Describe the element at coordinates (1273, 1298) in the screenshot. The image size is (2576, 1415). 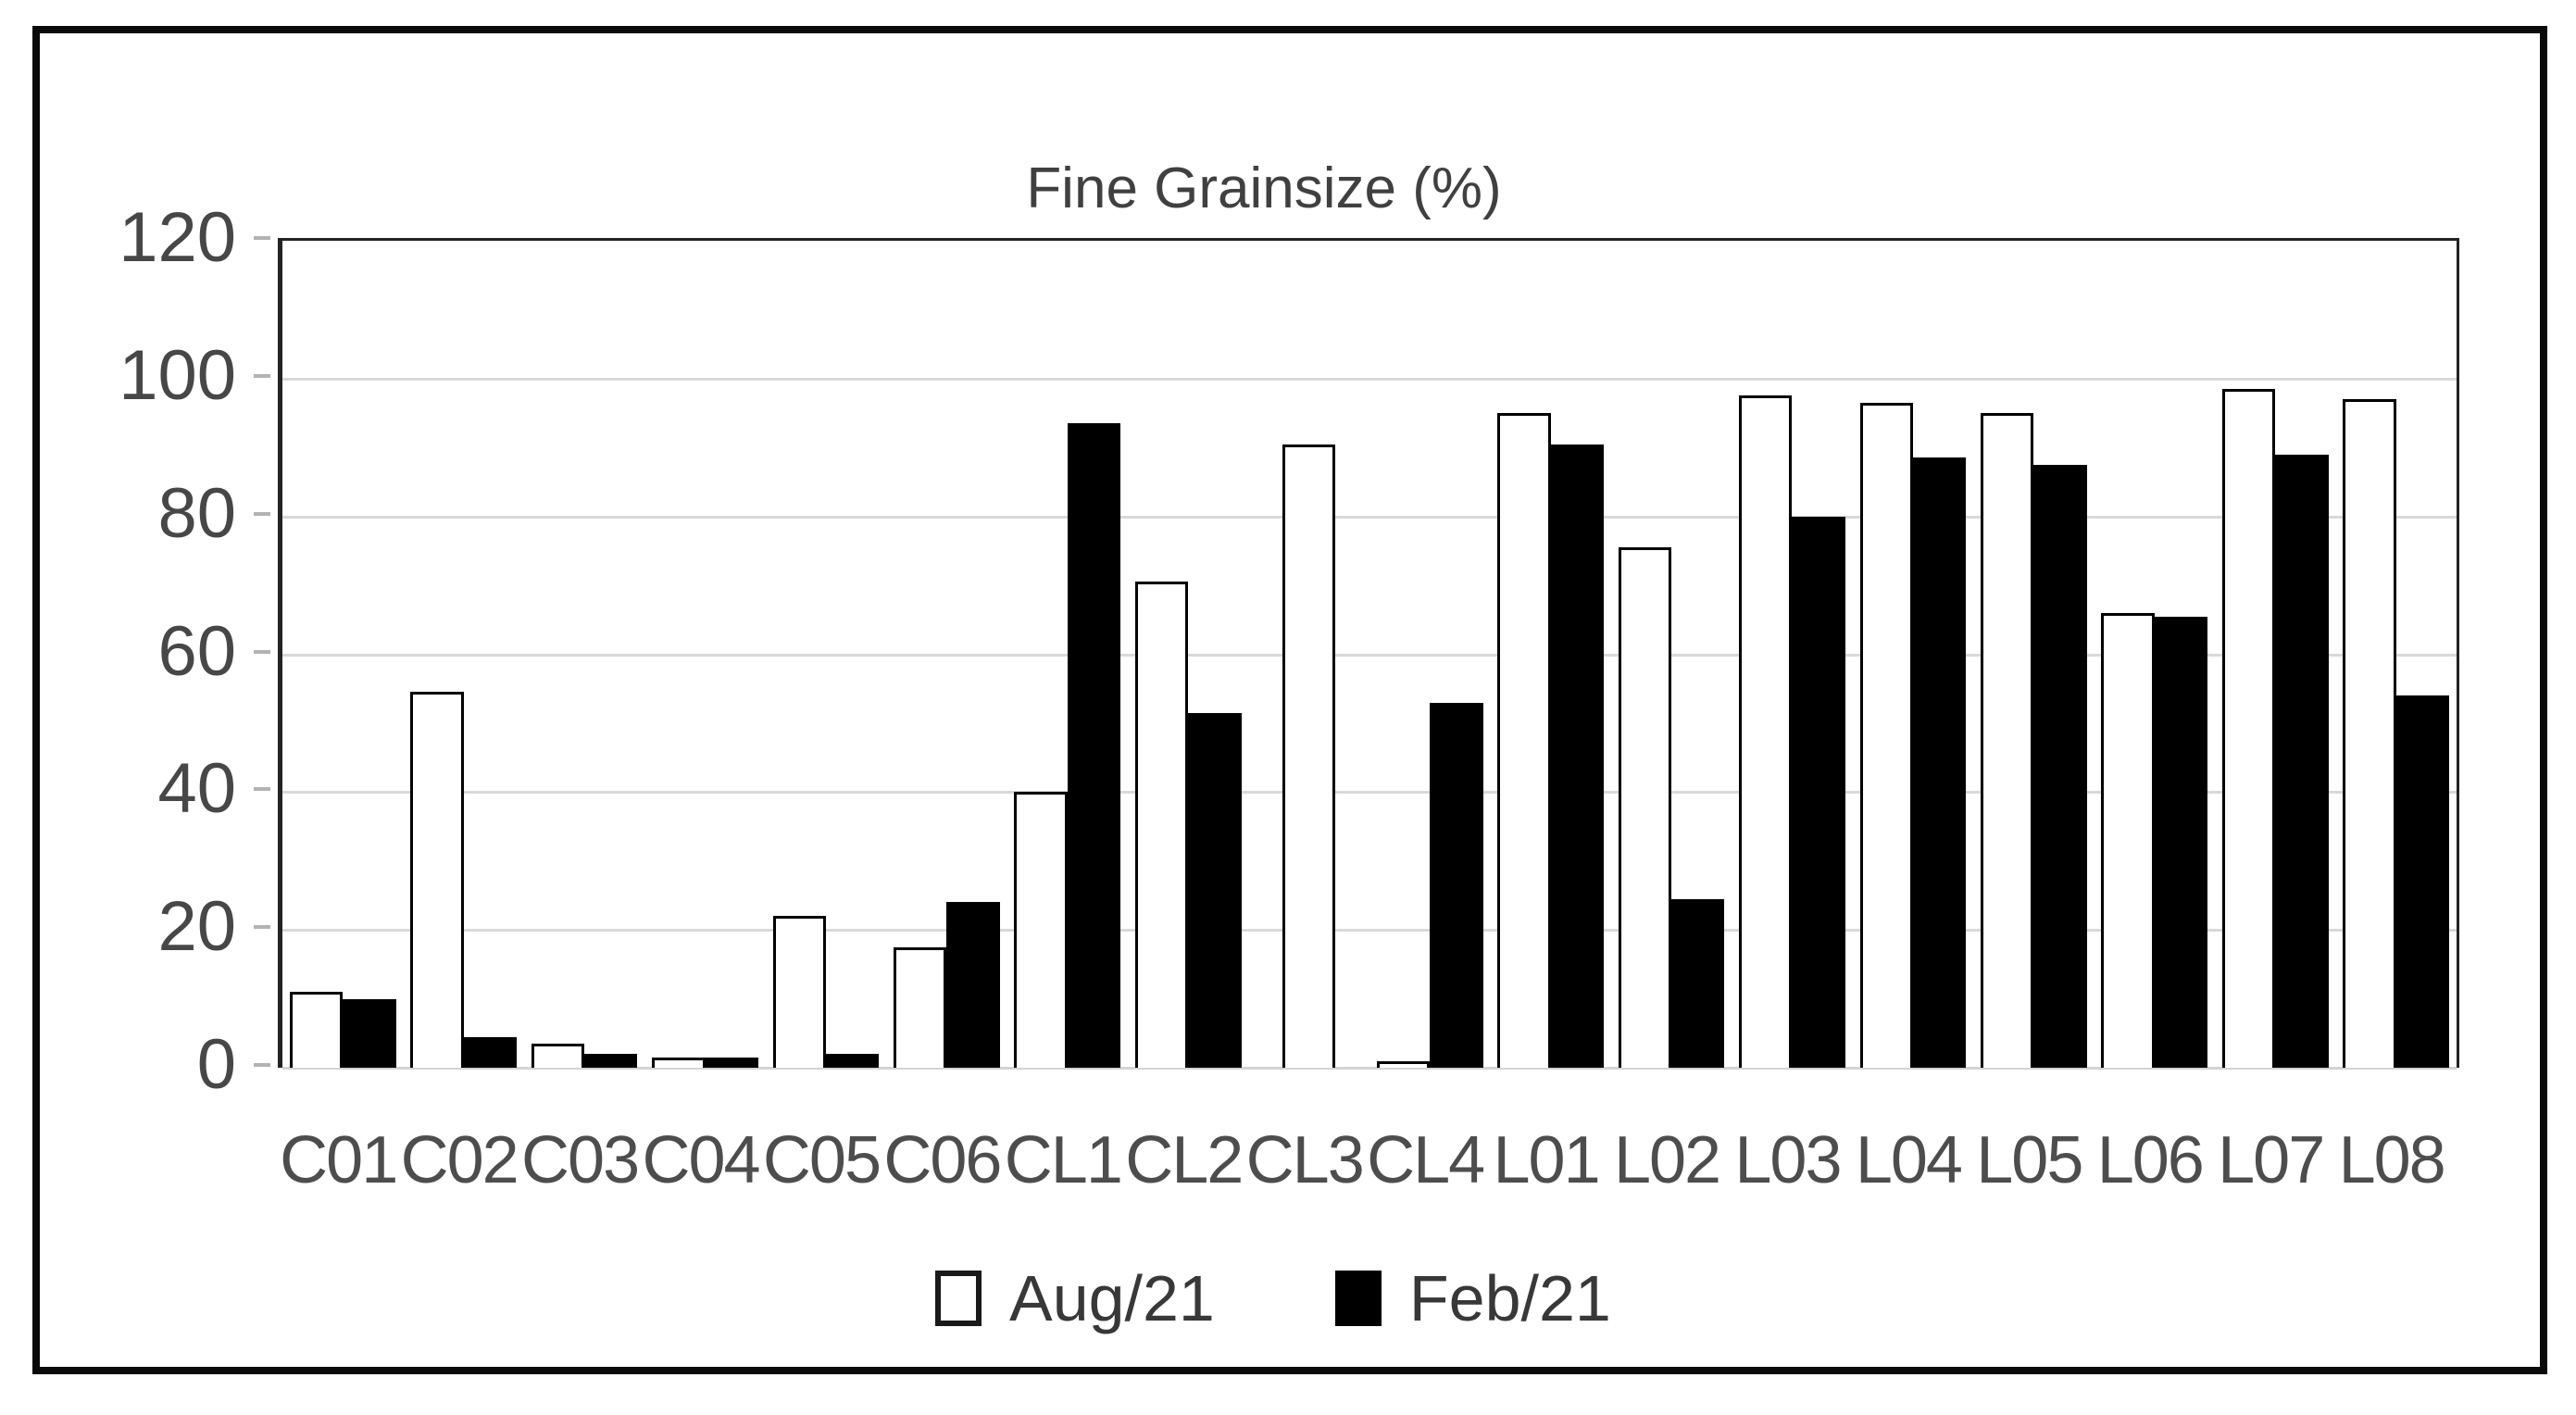
I see `legend: Aug/21 Feb/21` at that location.